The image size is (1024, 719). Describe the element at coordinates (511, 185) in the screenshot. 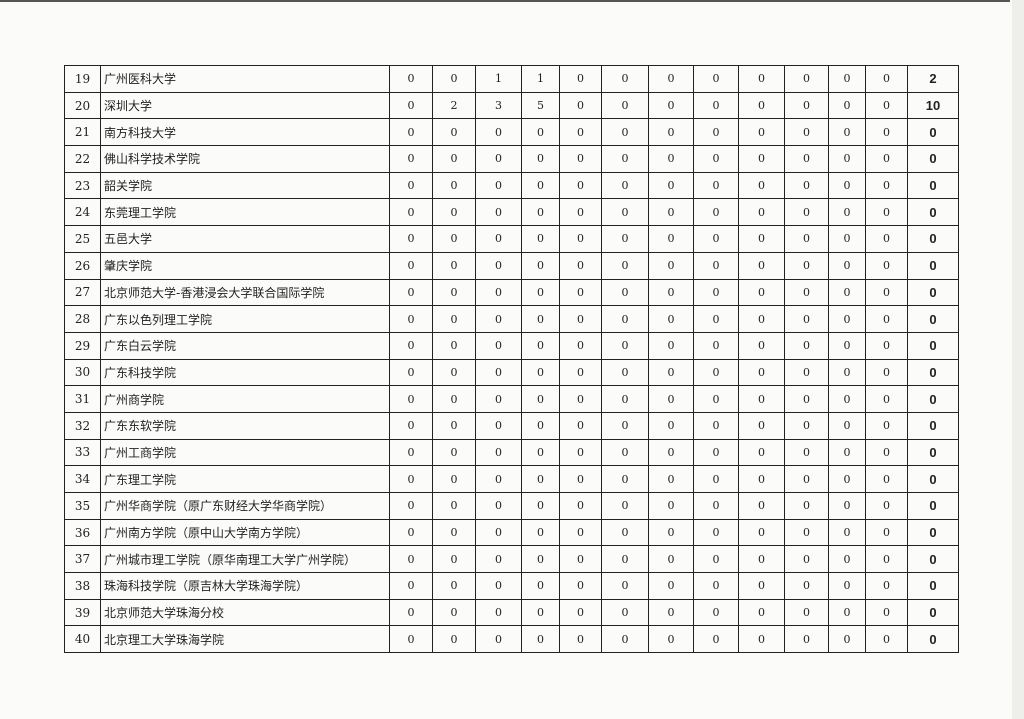

I see `table-row: 23 韶关学院 0 0 0 0 0 0 0 0 0 0 0 0 0` at that location.